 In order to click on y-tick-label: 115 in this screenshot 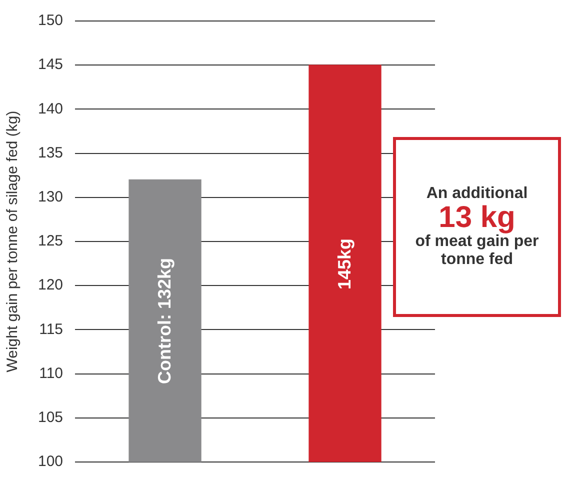, I will do `click(51, 329)`.